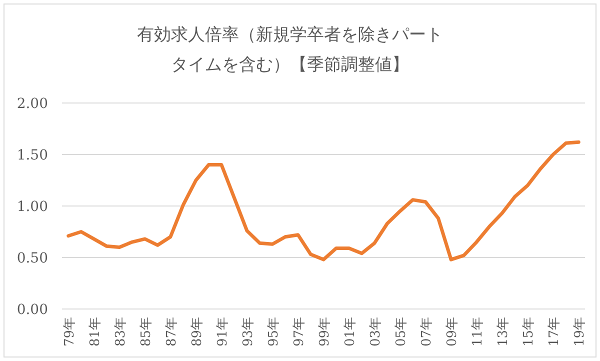  What do you see at coordinates (32, 310) in the screenshot?
I see `y-tick-label: 0.00` at bounding box center [32, 310].